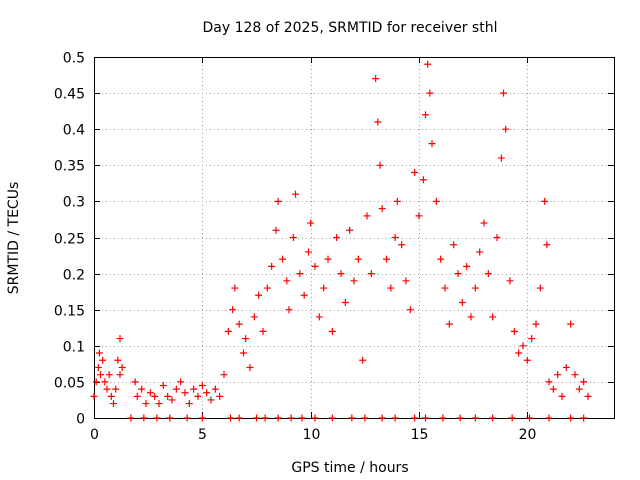 The image size is (640, 480). What do you see at coordinates (94, 435) in the screenshot?
I see `x-tick-label: 0` at bounding box center [94, 435].